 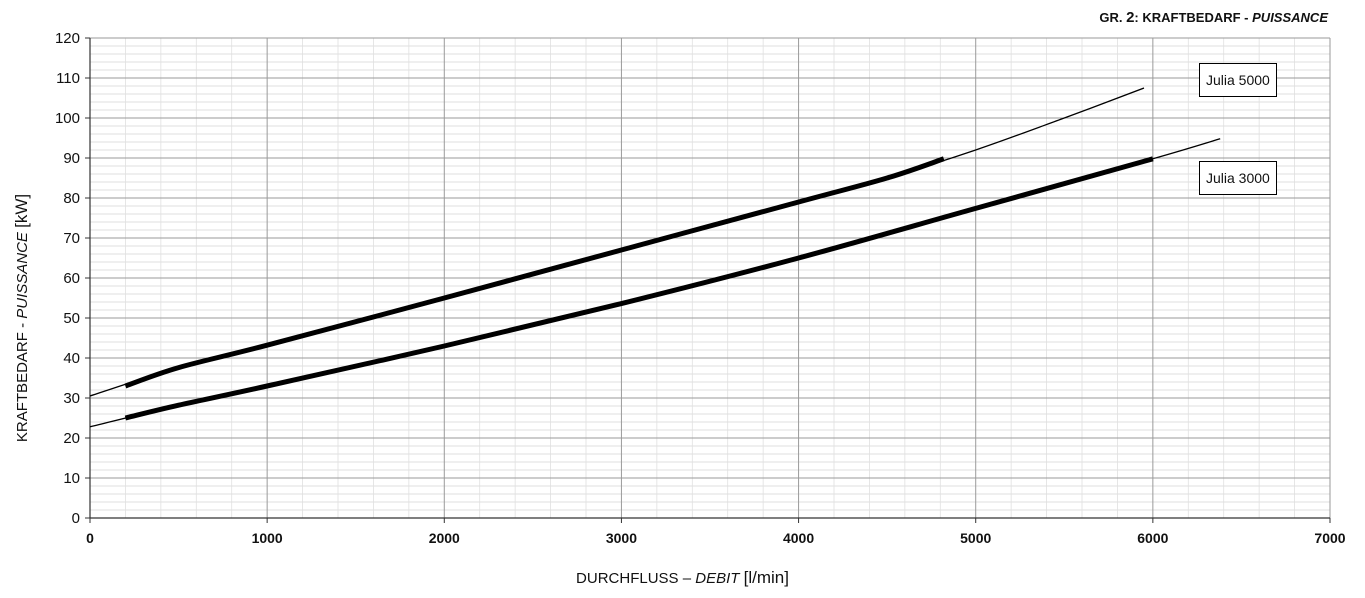 I want to click on y-tick-label: 30, so click(x=71, y=398).